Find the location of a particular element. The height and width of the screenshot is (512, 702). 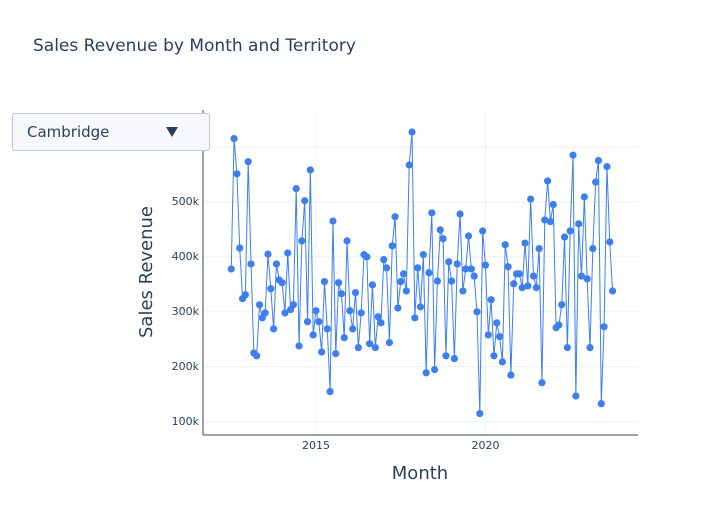

y-tick-label: 200k is located at coordinates (186, 366).